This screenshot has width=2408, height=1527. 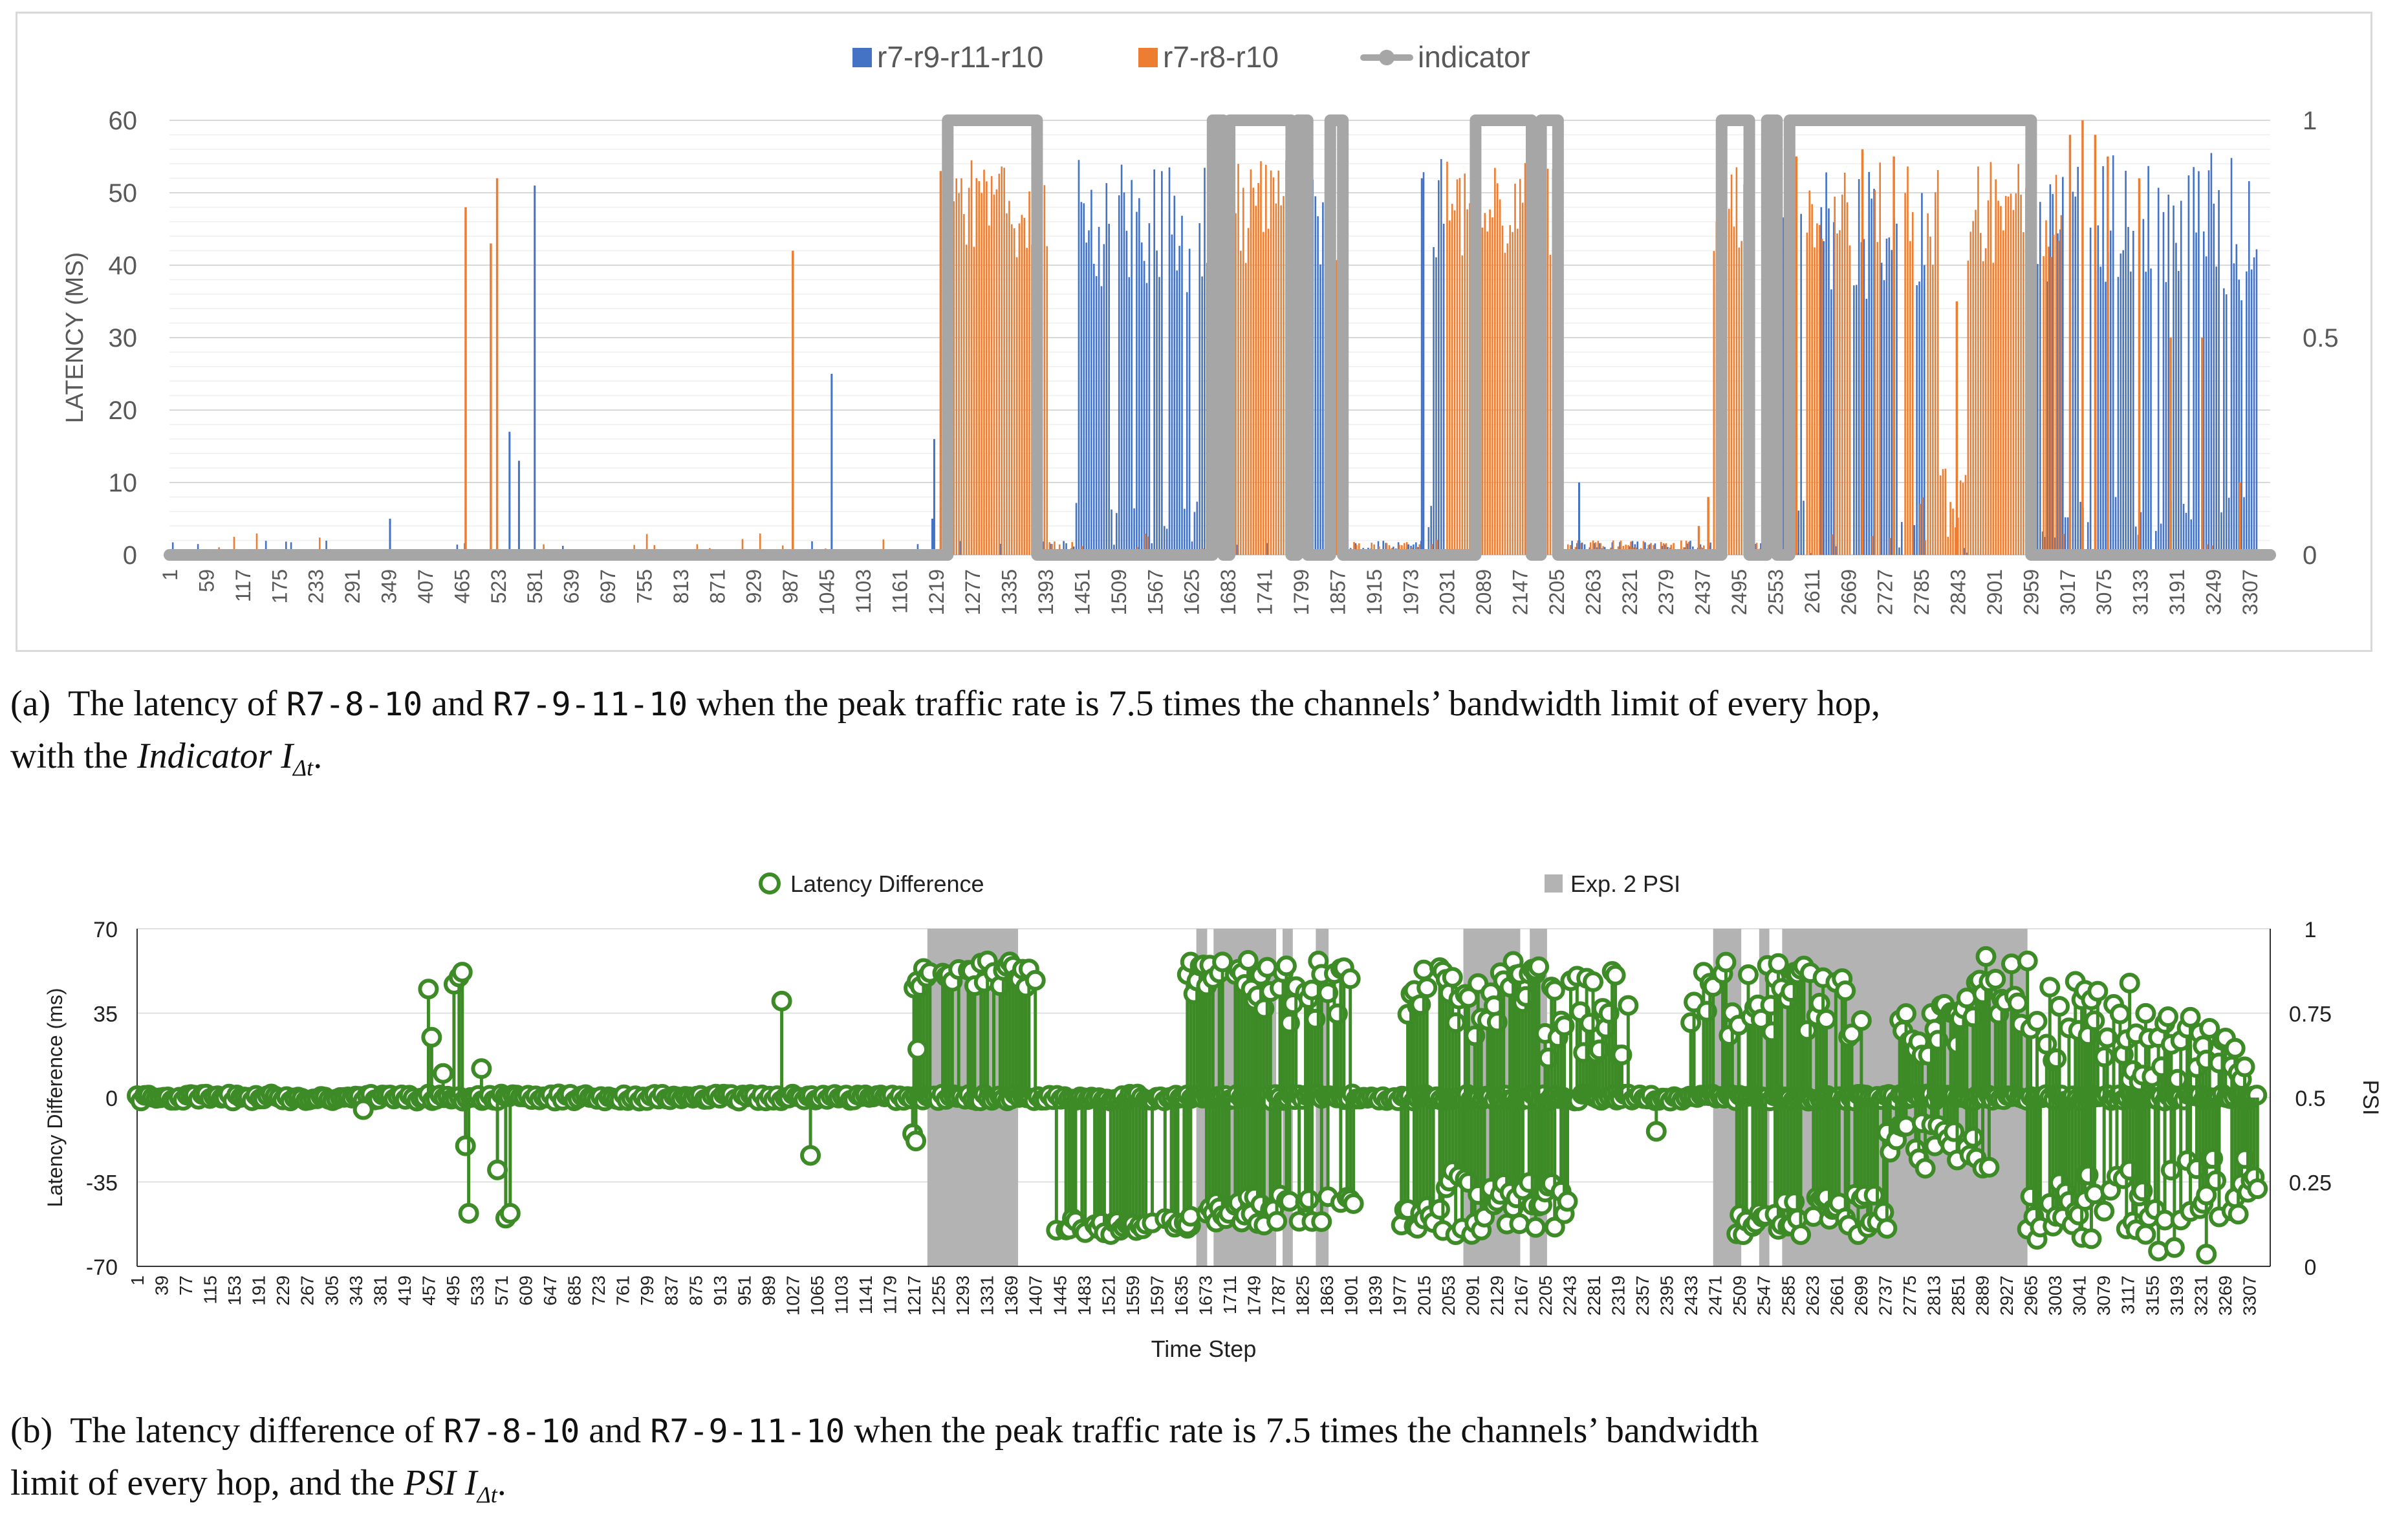 I want to click on legend-swatch-marker, so click(x=1386, y=58).